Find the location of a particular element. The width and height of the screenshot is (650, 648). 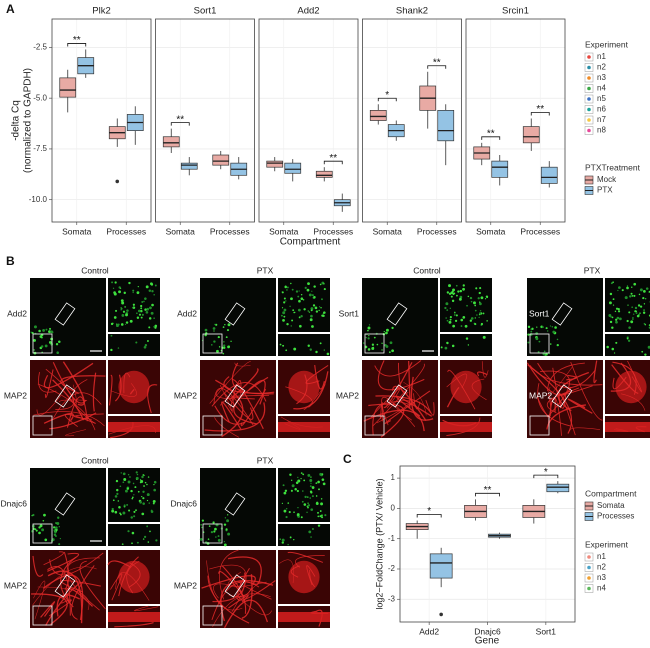

legend-title: Experiment is located at coordinates (607, 544).